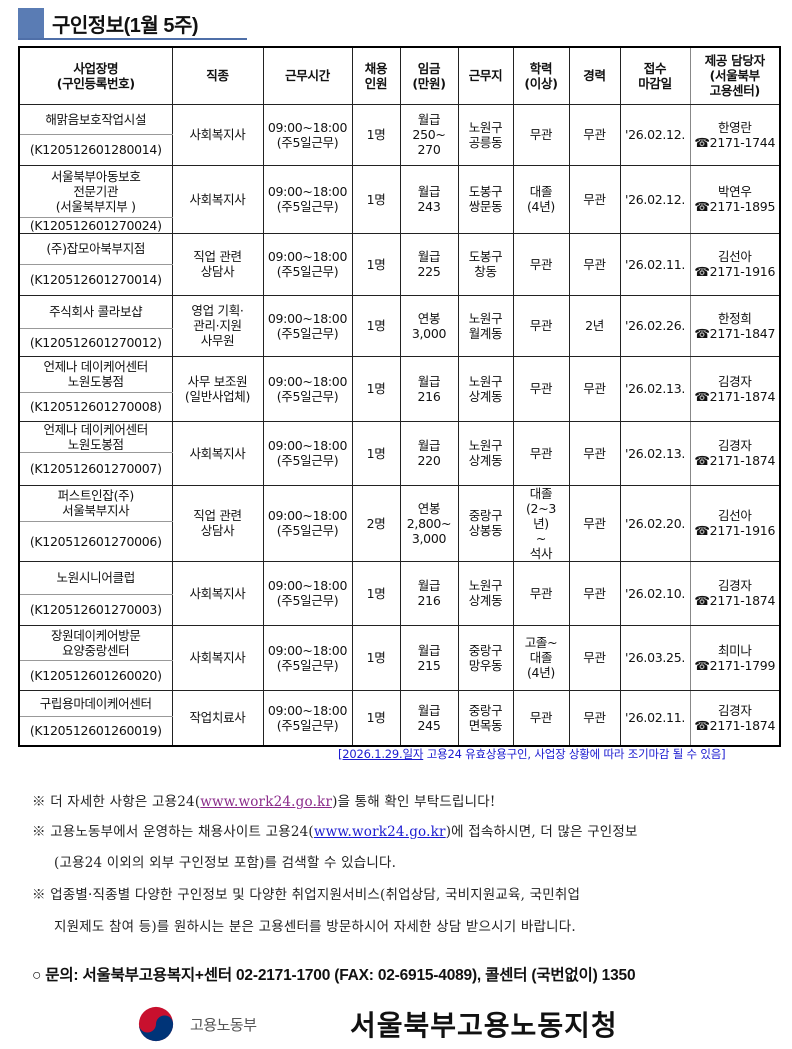 The height and width of the screenshot is (1049, 792). I want to click on company-name: 구립용마데이케어센터, so click(95, 703).